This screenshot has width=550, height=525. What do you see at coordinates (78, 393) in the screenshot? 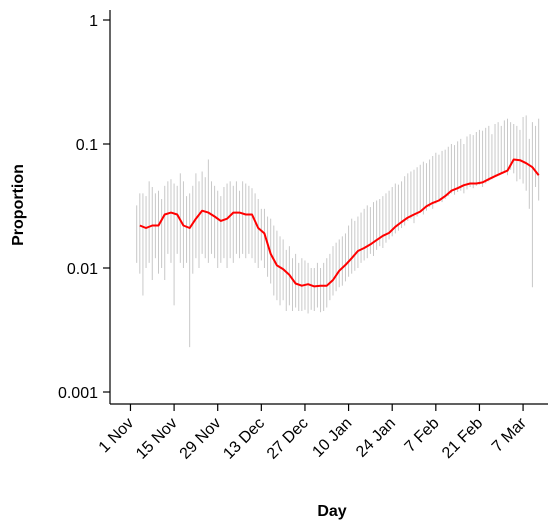
I see `y-tick-label-0: 0.001` at bounding box center [78, 393].